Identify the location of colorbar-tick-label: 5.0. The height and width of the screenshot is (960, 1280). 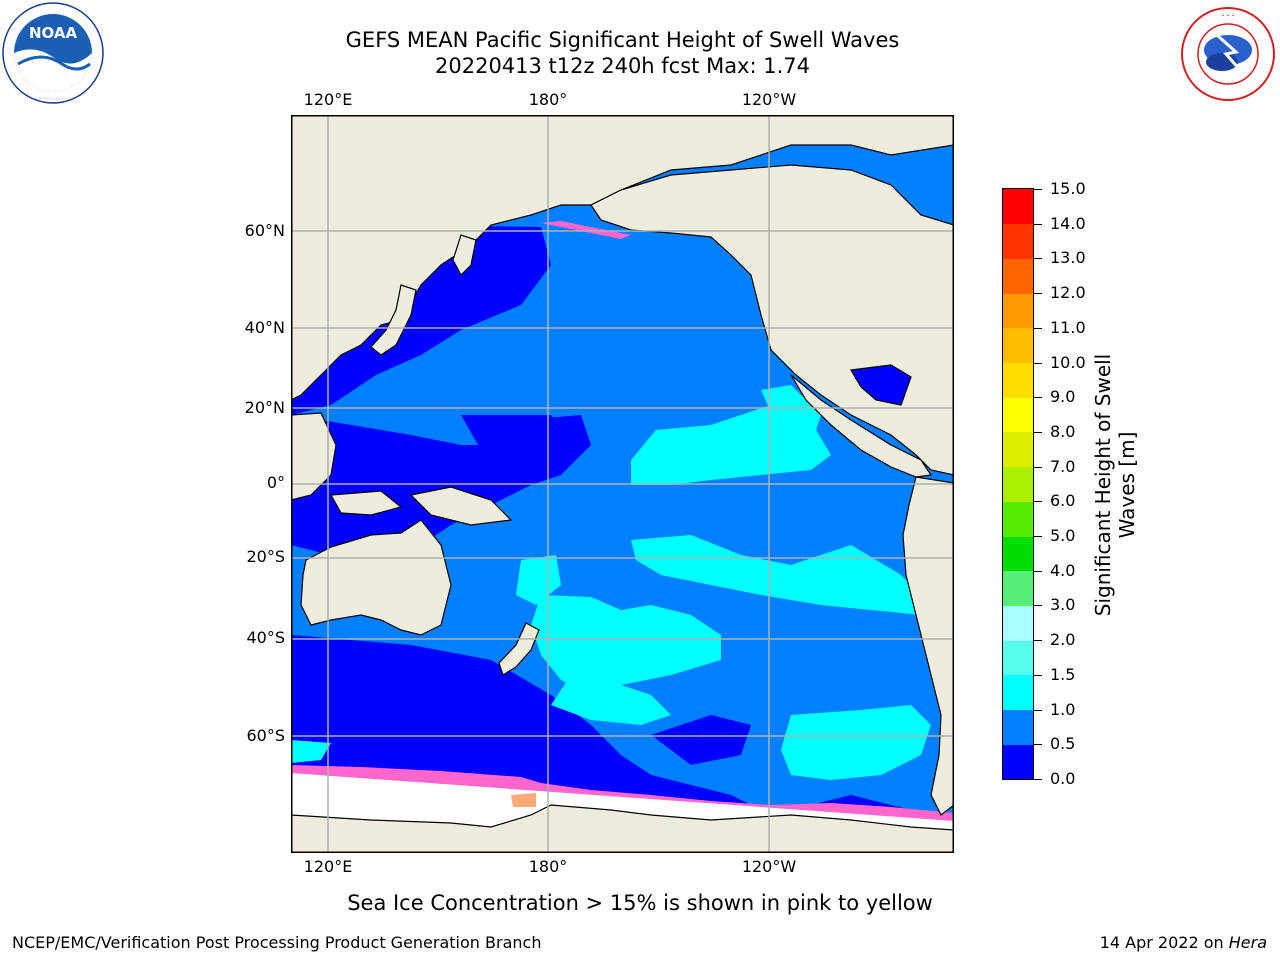
(1063, 536).